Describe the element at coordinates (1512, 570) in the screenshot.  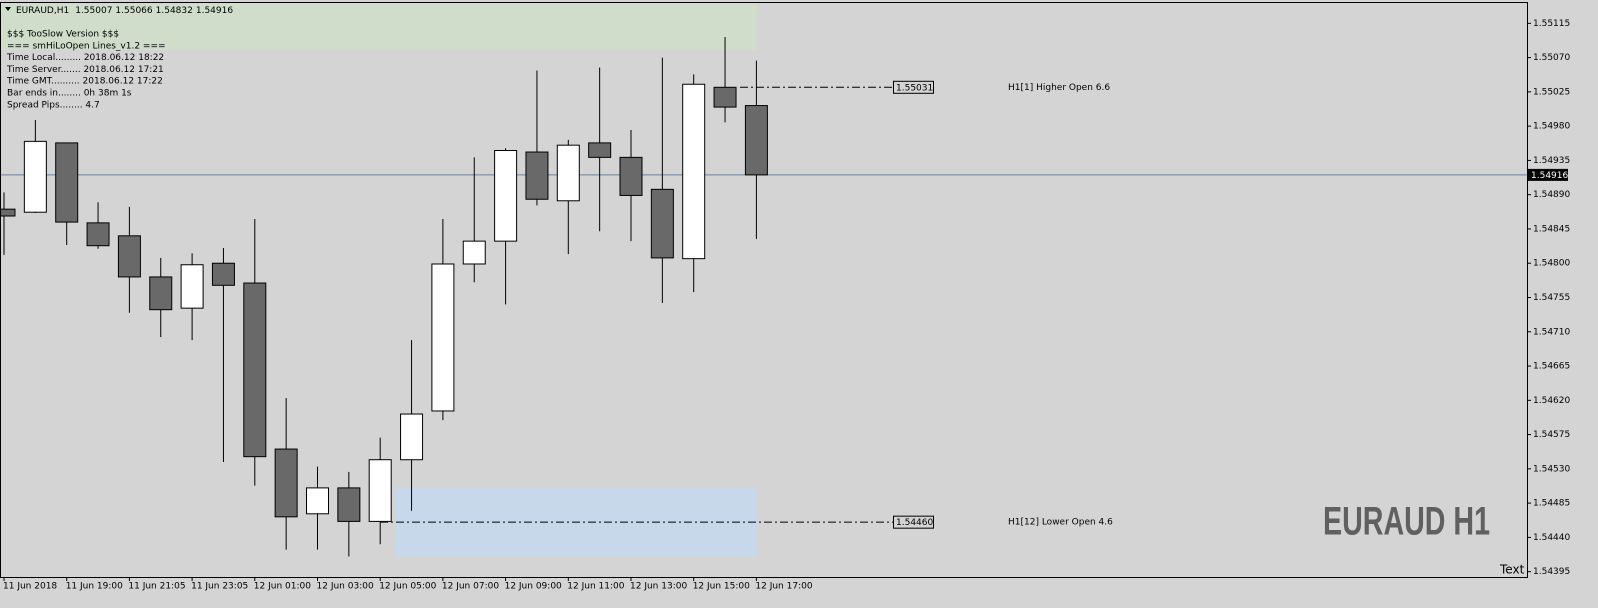
I see `corner-text: Text` at that location.